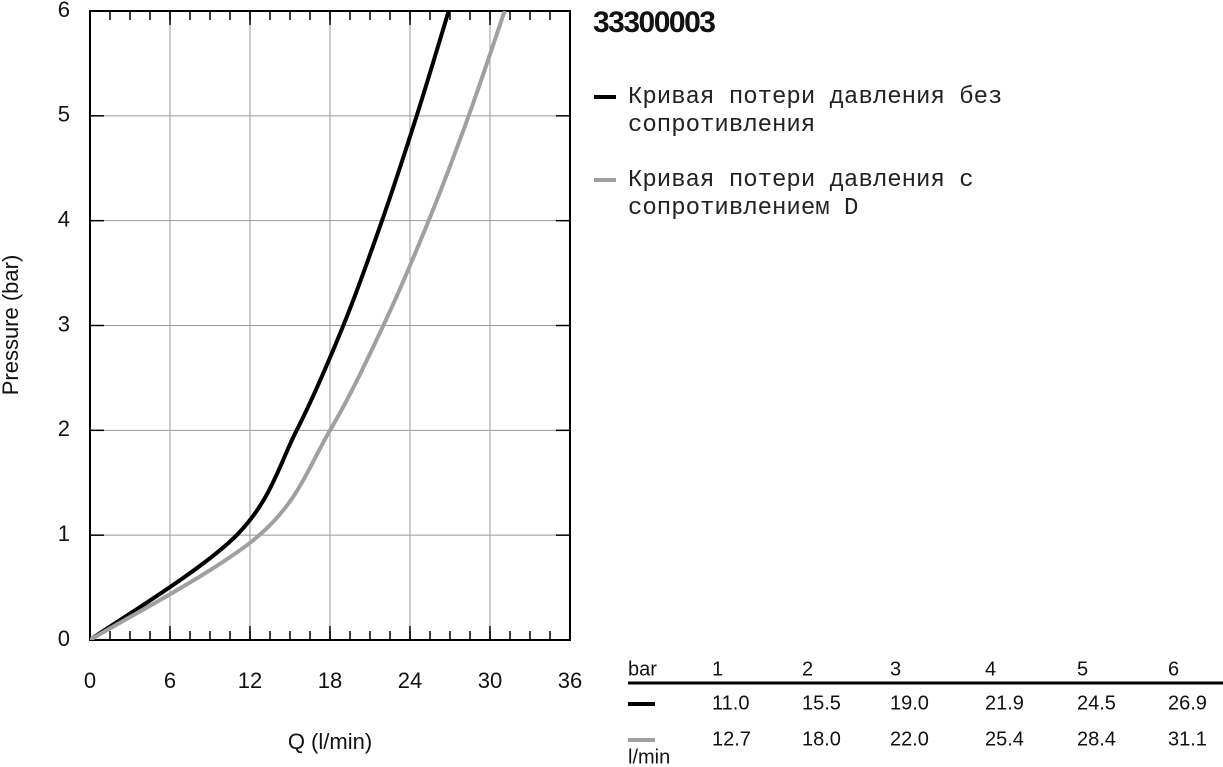  I want to click on table-cell: 11.0, so click(730, 703).